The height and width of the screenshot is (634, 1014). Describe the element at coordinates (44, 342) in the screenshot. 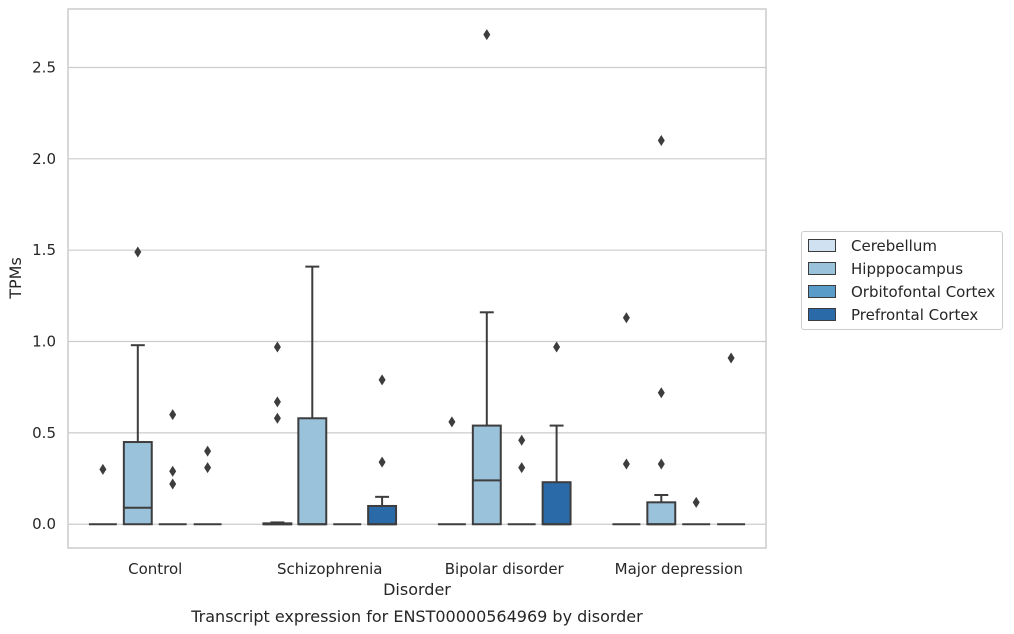

I see `y-tick-label: 1.0` at that location.